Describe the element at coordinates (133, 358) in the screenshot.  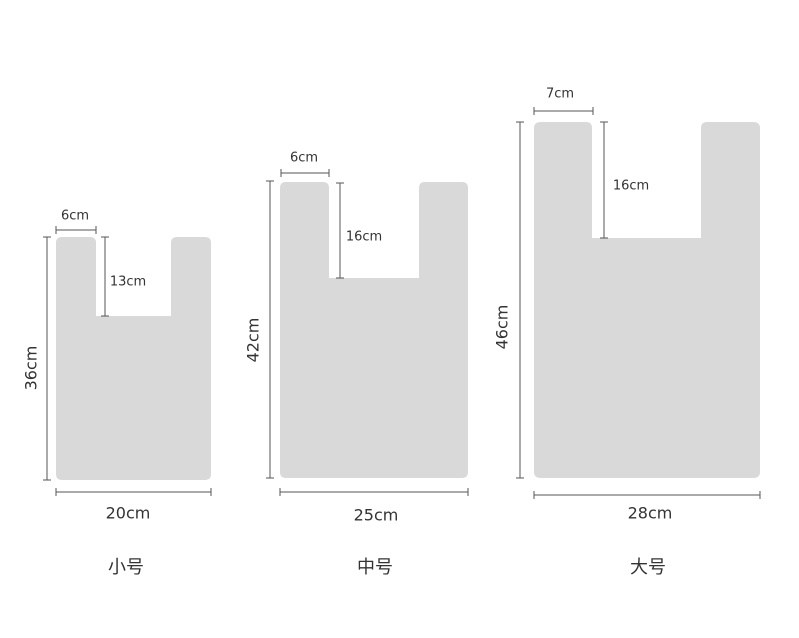
I see `bag-small-shape` at that location.